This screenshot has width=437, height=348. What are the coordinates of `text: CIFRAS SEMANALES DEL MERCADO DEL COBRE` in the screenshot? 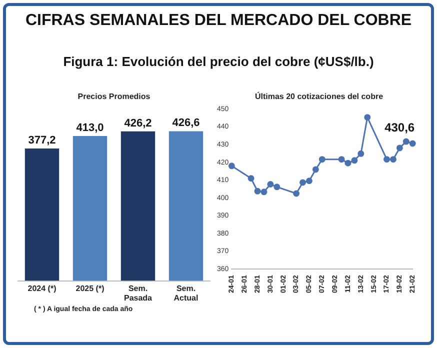 It's located at (218, 21).